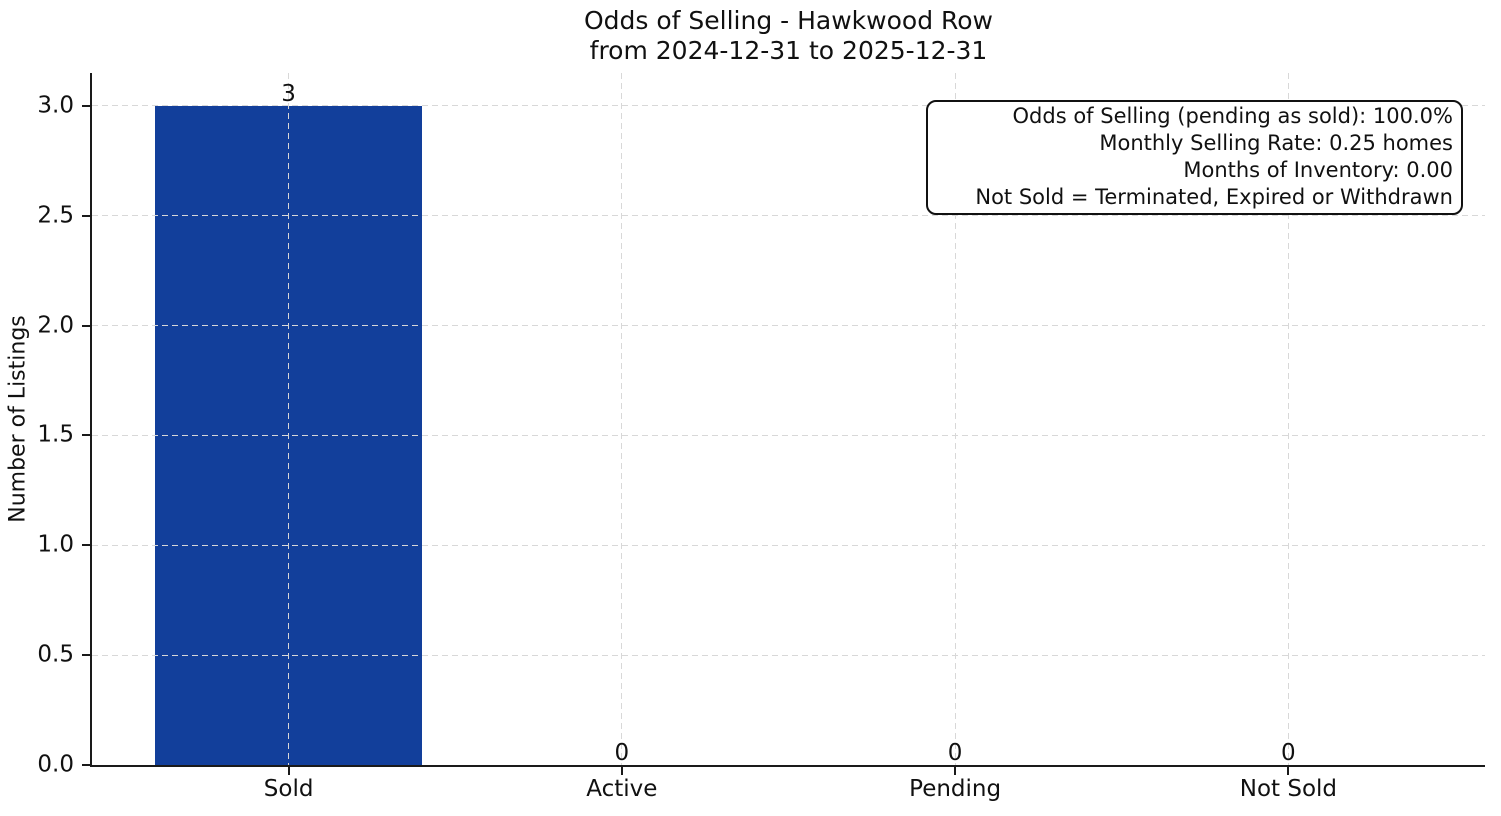 This screenshot has height=816, width=1501. I want to click on annotation-line-rate: Monthly Selling Rate: 0.25 homes, so click(1276, 143).